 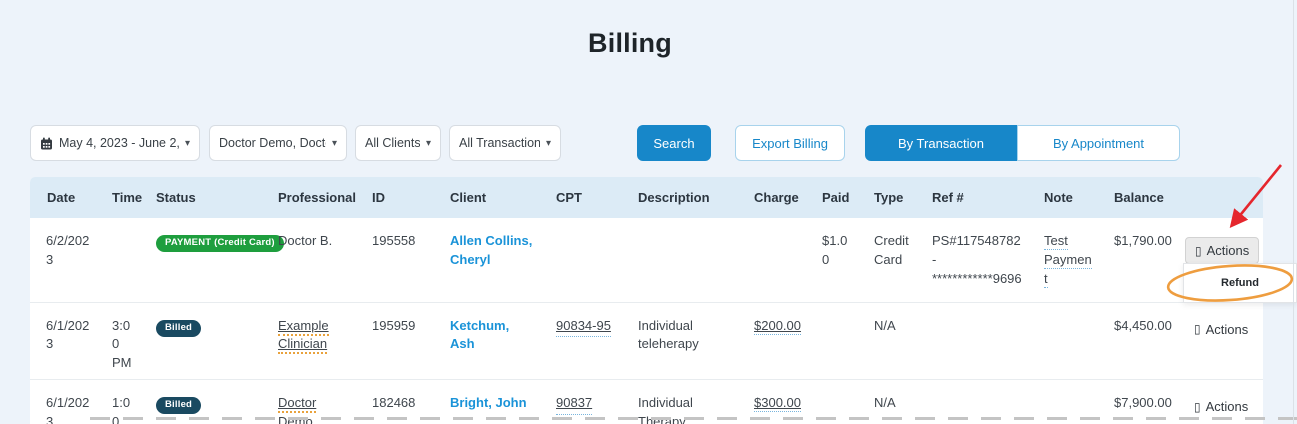 I want to click on col-header-client: Client, so click(x=487, y=197).